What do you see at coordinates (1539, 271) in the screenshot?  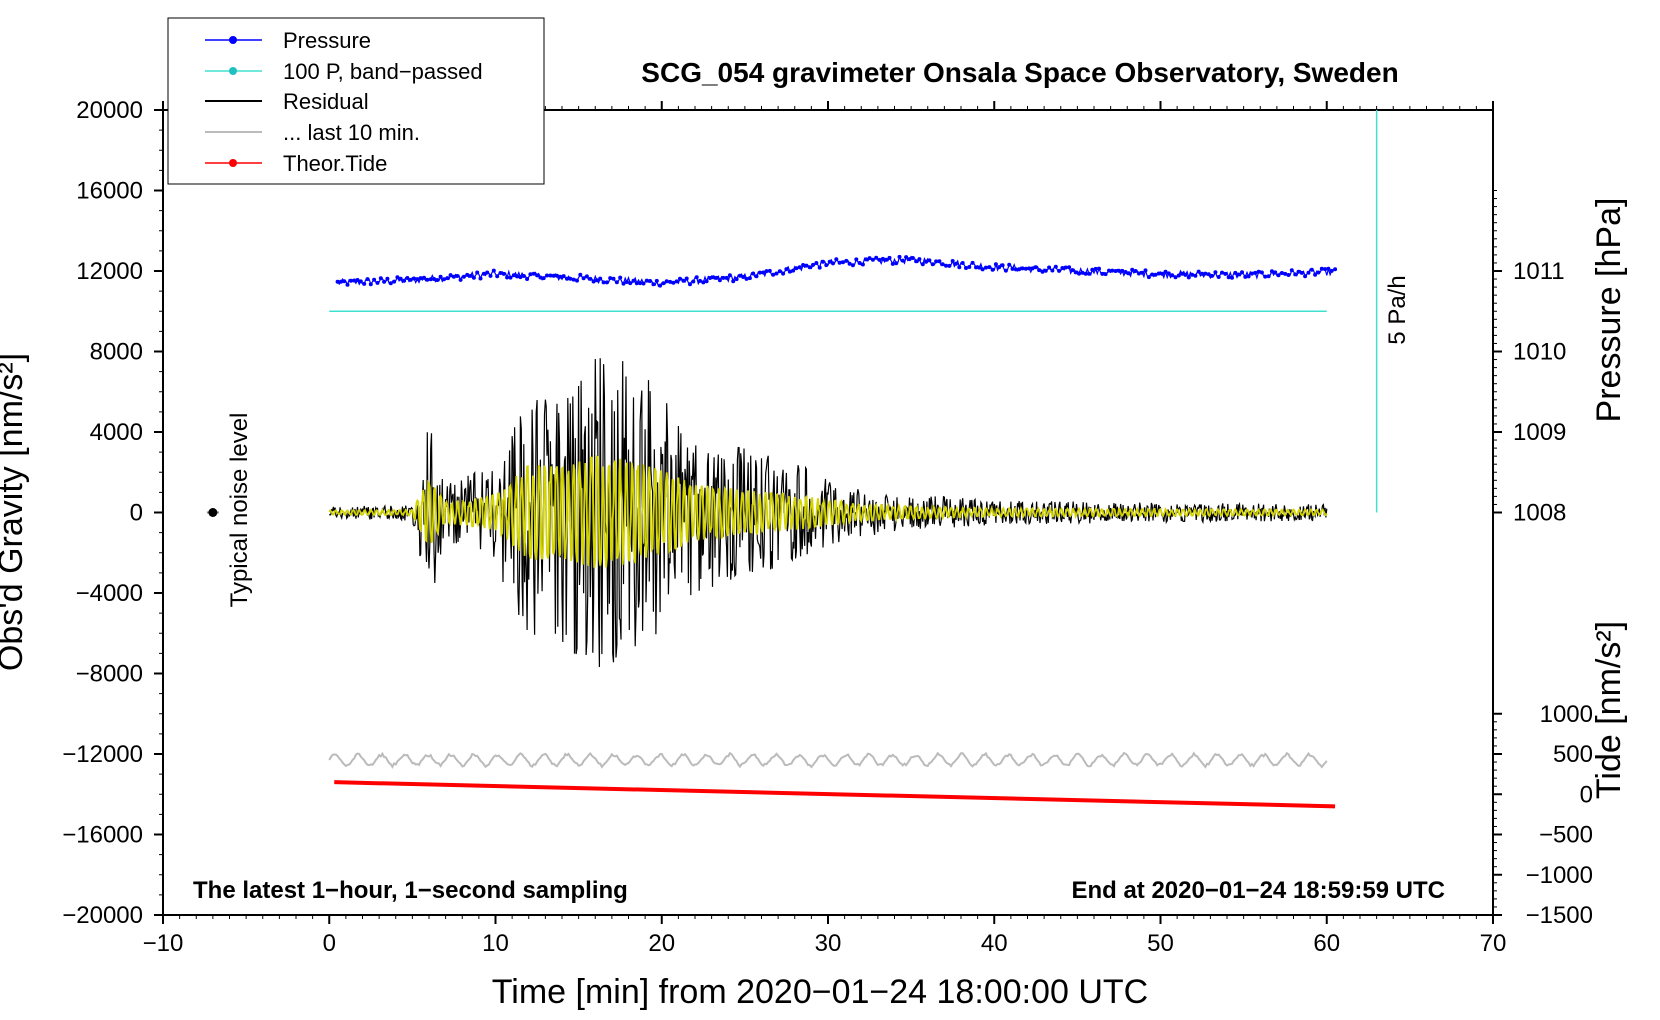 I see `pressure-tick-label: 1011` at bounding box center [1539, 271].